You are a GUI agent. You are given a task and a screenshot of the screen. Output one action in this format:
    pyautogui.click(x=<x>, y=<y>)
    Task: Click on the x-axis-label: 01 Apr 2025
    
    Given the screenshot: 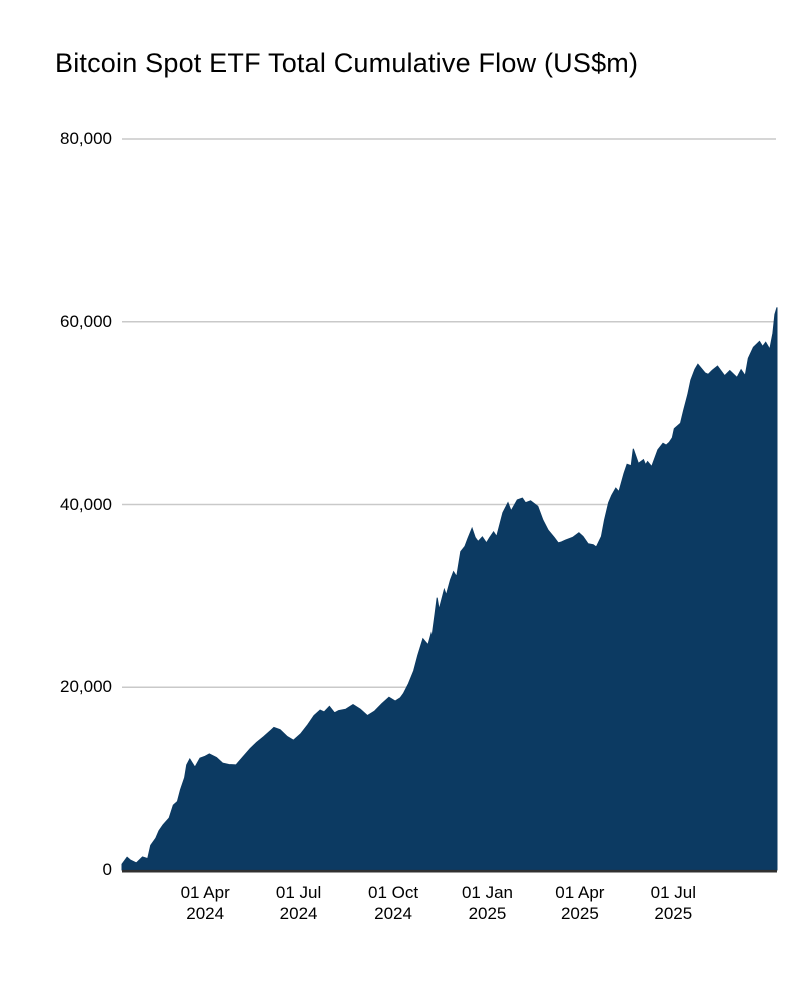 What is the action you would take?
    pyautogui.click(x=580, y=903)
    